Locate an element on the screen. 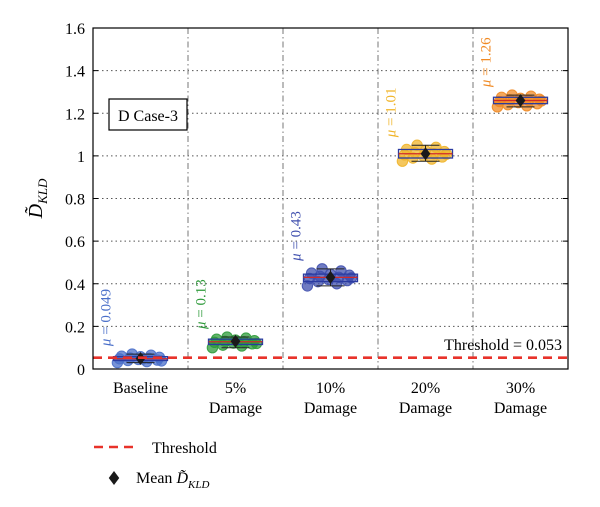  y-tick-label: 1 is located at coordinates (81, 157).